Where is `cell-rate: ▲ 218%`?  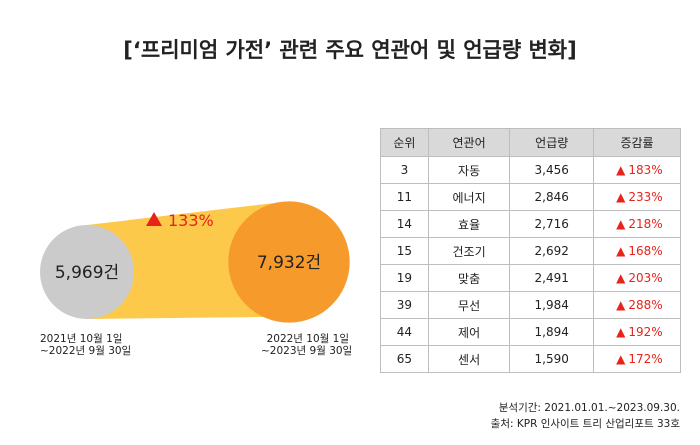
cell-rate: ▲ 218% is located at coordinates (637, 224).